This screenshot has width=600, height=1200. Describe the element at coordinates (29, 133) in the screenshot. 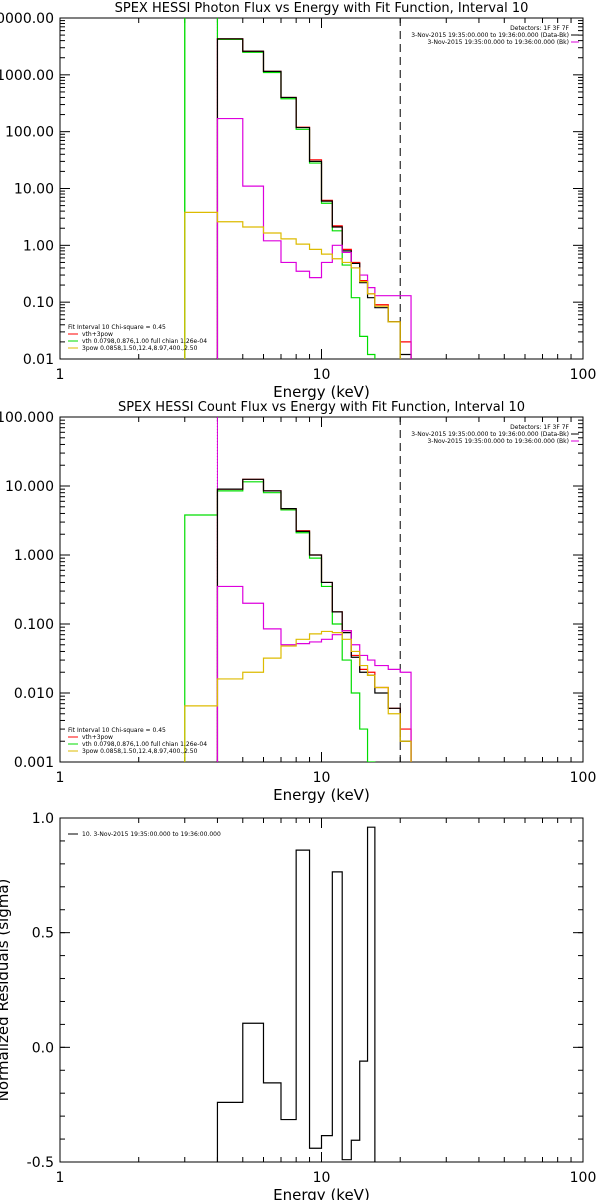

I see `y-tick-label: 100.00` at that location.